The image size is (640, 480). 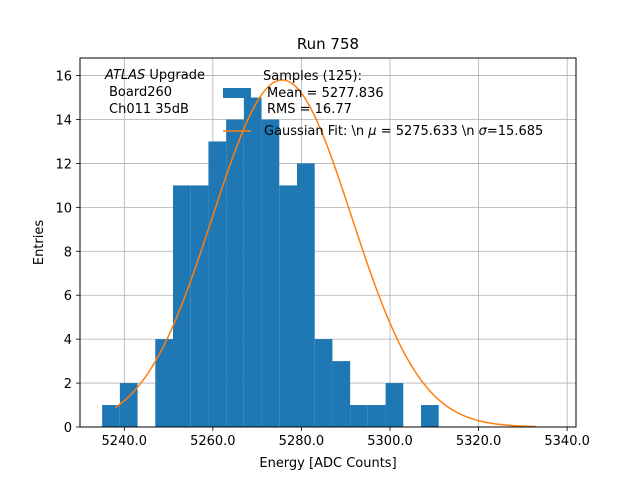 I want to click on upgrade-word: Upgrade, so click(x=175, y=75).